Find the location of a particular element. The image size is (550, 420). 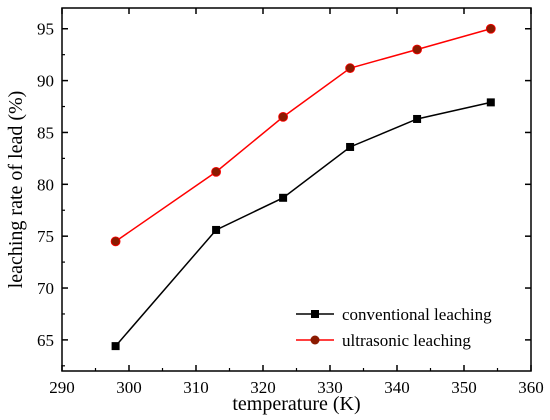

x-tick-label: 290 is located at coordinates (62, 387).